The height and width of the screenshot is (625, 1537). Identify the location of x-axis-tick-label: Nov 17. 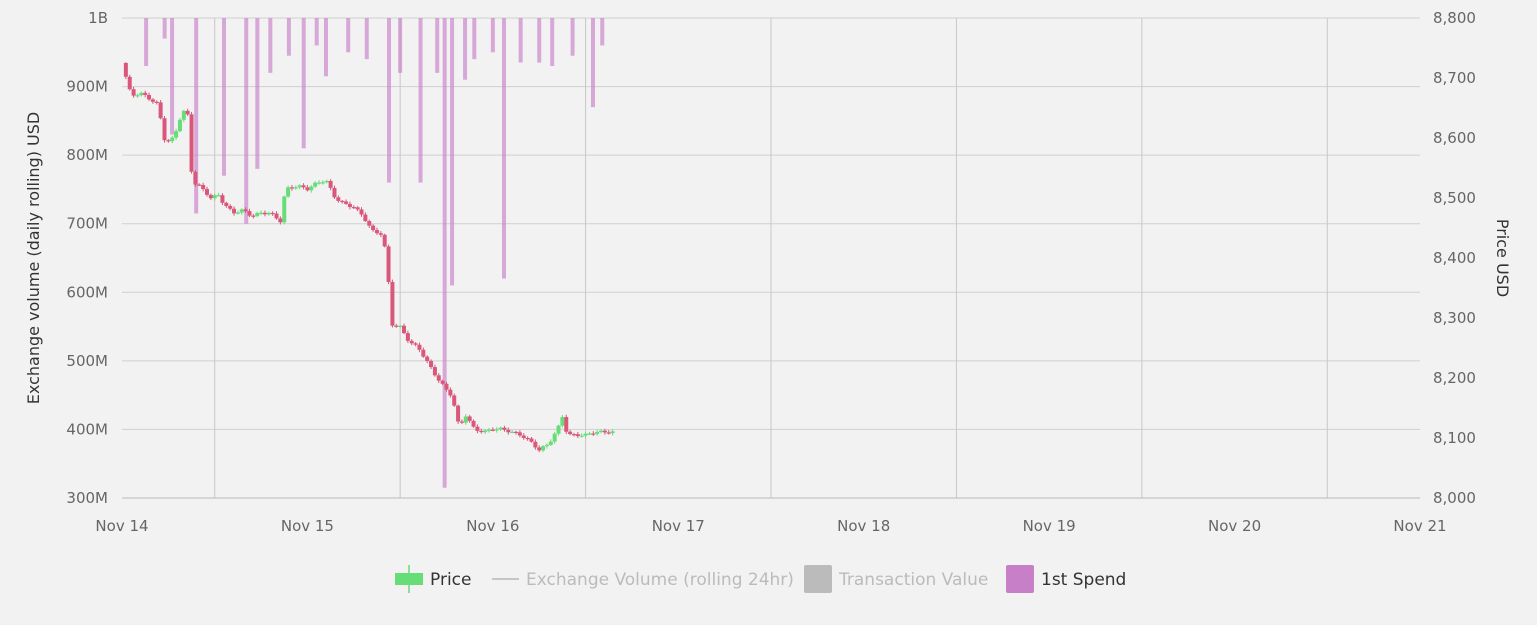
(678, 526).